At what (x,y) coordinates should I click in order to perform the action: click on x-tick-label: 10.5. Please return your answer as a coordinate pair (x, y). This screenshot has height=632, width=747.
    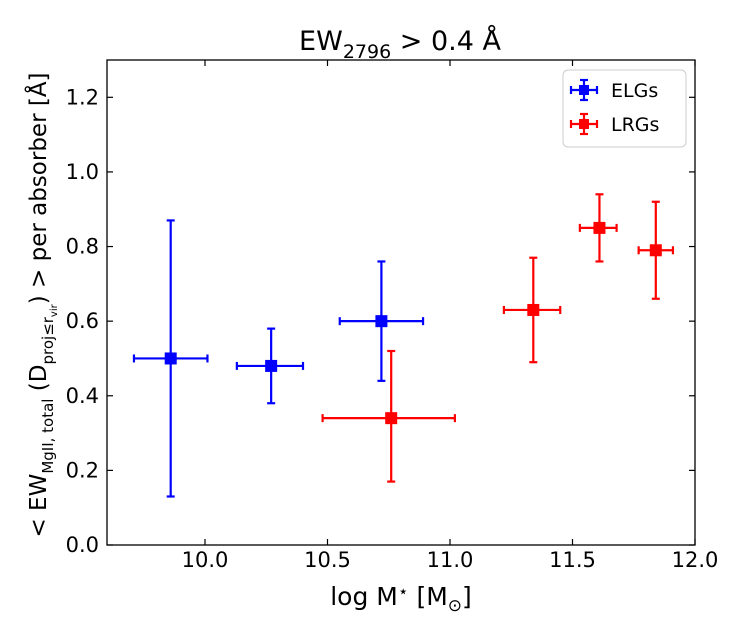
    Looking at the image, I should click on (327, 560).